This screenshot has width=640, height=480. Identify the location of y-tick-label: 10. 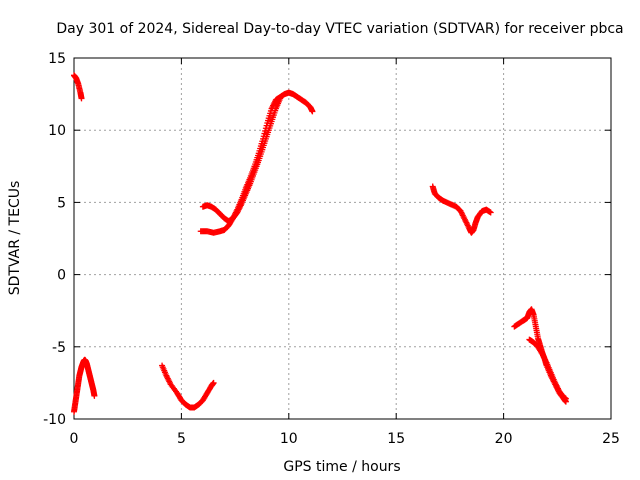
(57, 131).